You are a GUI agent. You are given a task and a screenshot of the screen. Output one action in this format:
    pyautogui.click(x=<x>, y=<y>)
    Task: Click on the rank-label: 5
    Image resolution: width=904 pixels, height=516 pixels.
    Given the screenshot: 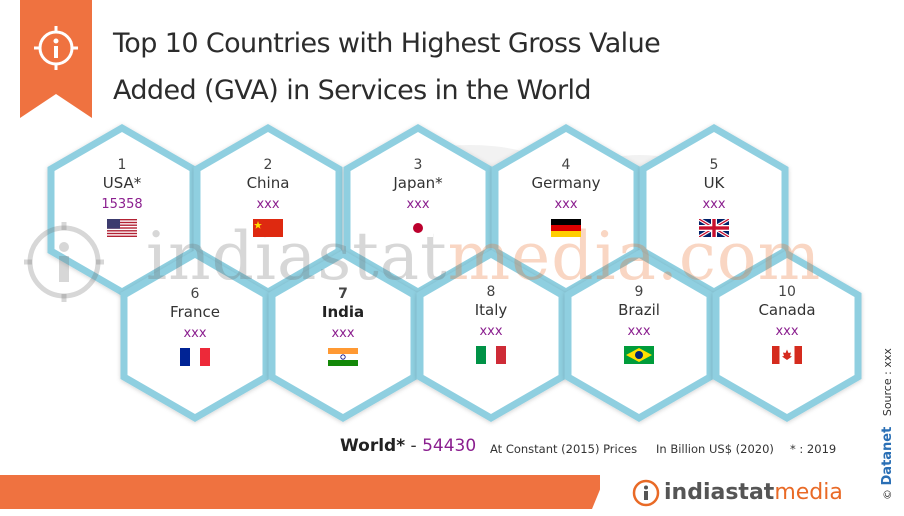 What is the action you would take?
    pyautogui.click(x=714, y=165)
    